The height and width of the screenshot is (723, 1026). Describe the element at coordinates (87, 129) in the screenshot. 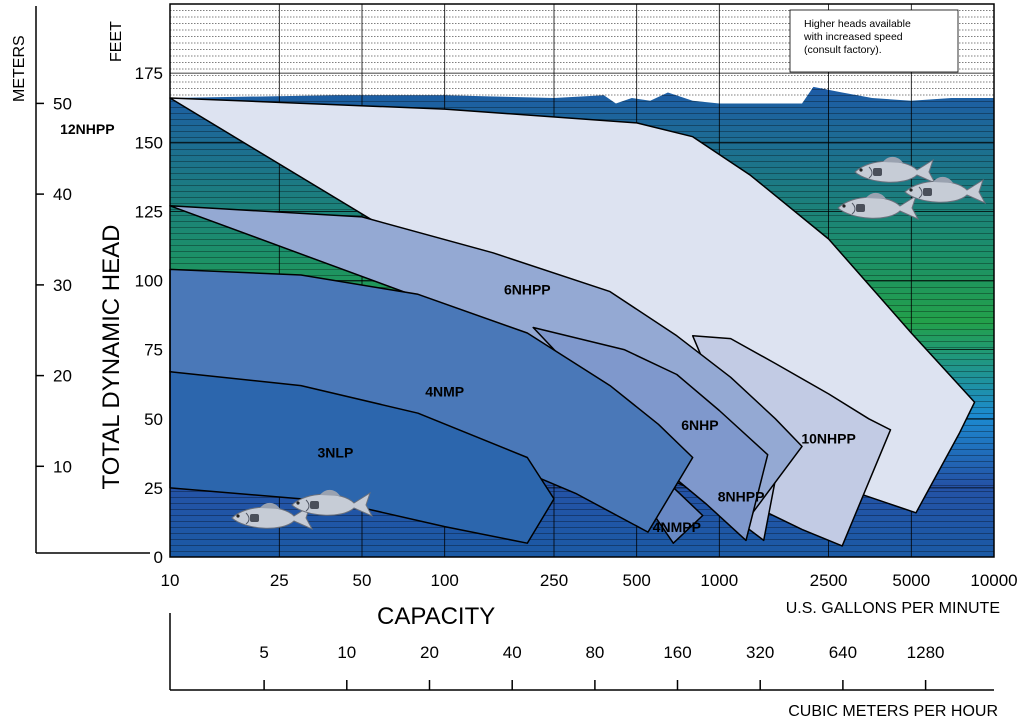

I see `region-label-12nhpp: 12NHPP` at that location.